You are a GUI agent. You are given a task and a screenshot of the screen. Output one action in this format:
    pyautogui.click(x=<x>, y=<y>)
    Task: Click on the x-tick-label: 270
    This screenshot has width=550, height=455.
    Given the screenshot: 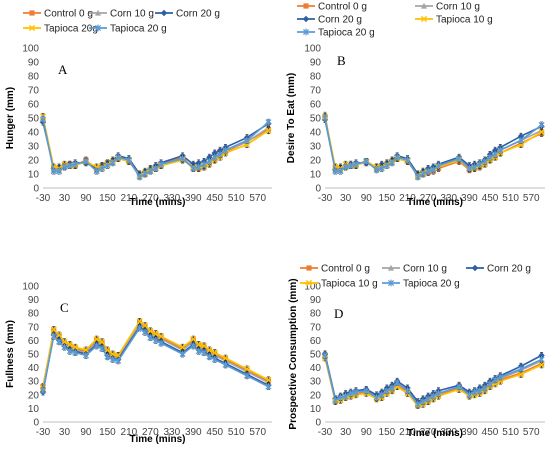 What is the action you would take?
    pyautogui.click(x=150, y=432)
    